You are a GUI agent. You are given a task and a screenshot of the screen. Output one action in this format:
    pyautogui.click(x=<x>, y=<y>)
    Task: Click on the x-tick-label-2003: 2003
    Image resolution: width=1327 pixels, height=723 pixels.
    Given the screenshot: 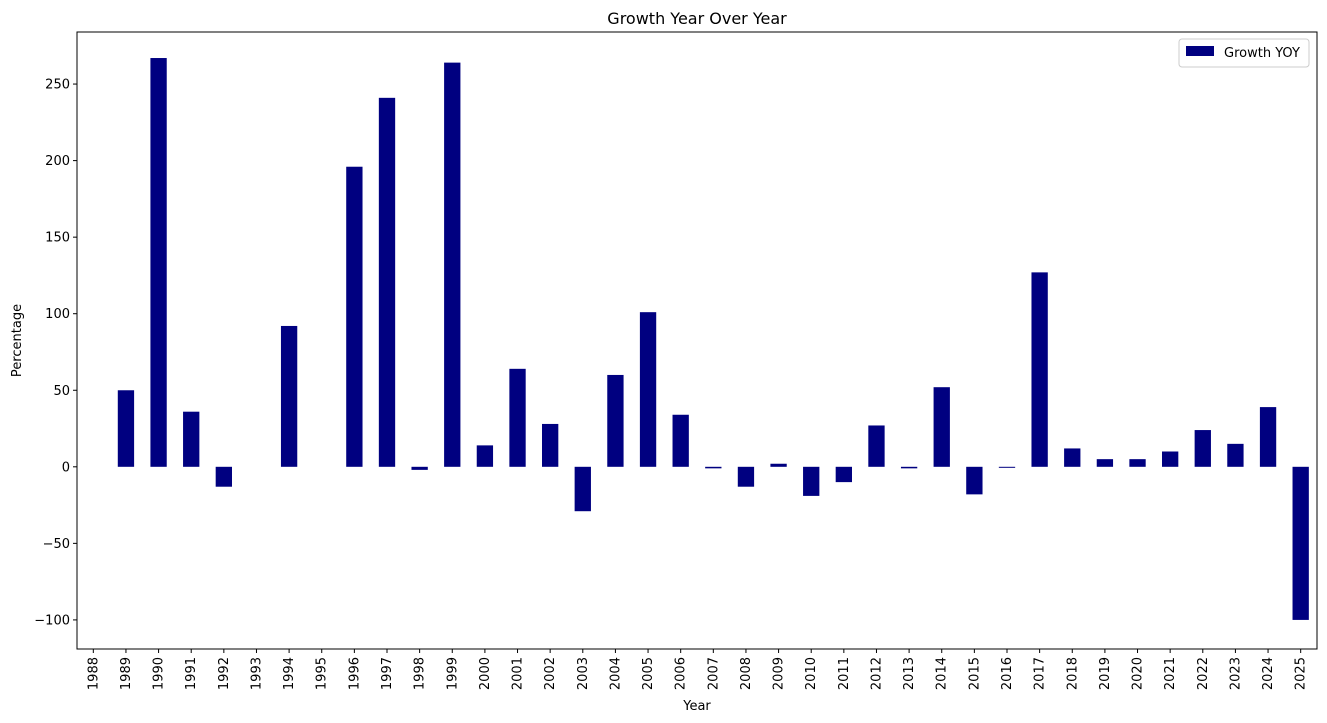 What is the action you would take?
    pyautogui.click(x=583, y=673)
    